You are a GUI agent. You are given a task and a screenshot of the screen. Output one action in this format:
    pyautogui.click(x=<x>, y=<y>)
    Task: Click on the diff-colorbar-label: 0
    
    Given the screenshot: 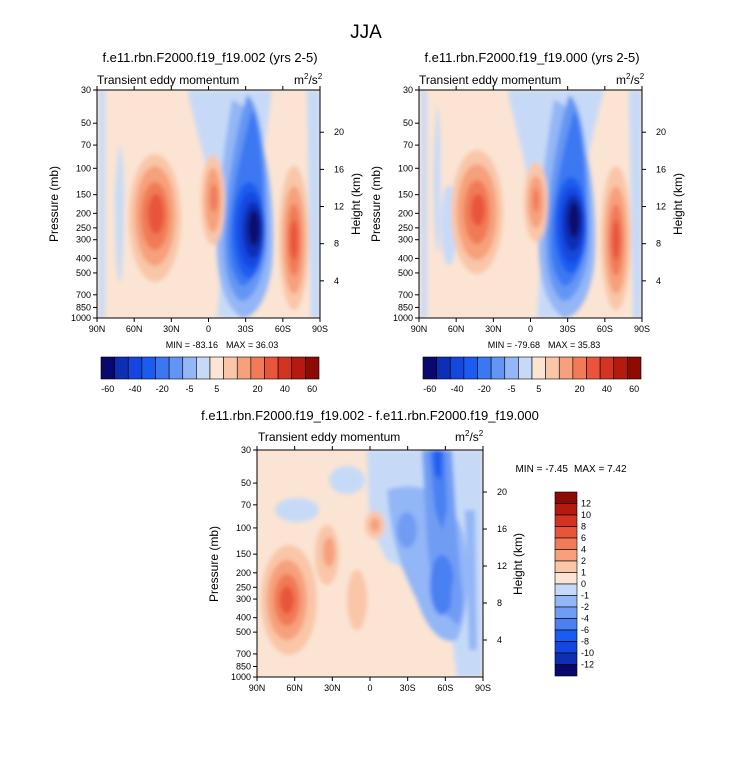 What is the action you would take?
    pyautogui.click(x=583, y=584)
    